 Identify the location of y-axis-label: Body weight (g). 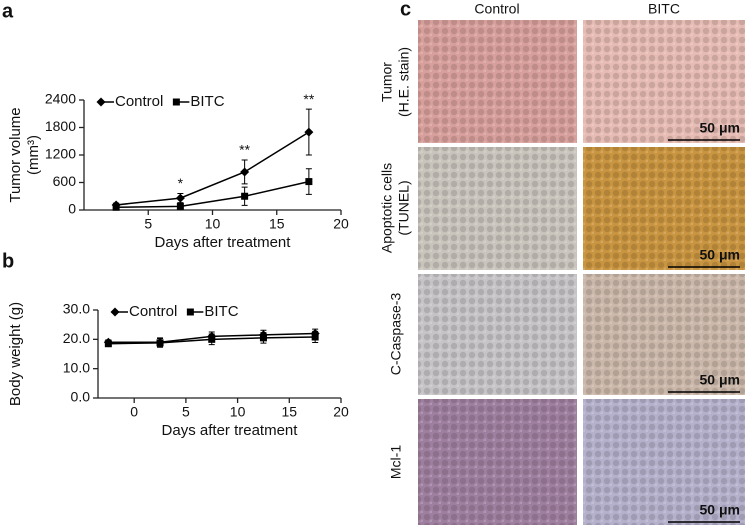
(15, 354).